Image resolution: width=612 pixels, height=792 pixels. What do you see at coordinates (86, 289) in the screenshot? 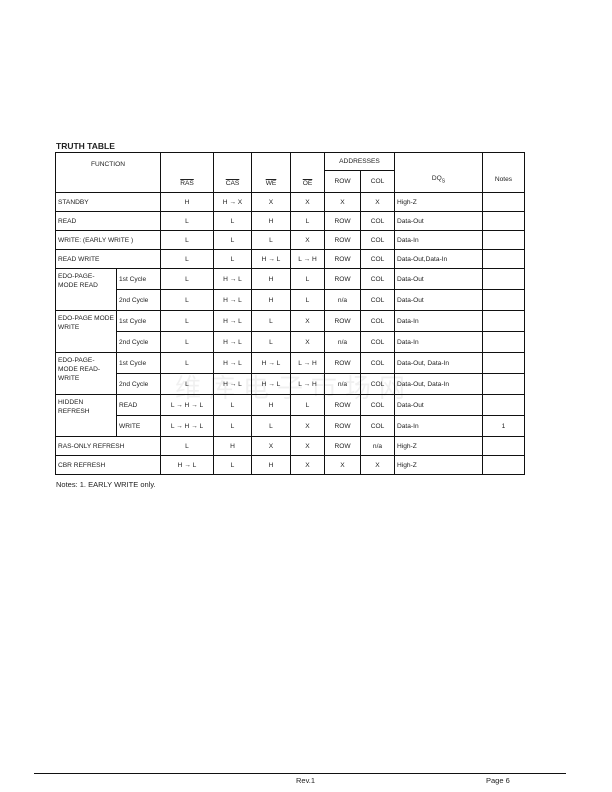
I see `cell-function: EDO-PAGE-MODE READ` at bounding box center [86, 289].